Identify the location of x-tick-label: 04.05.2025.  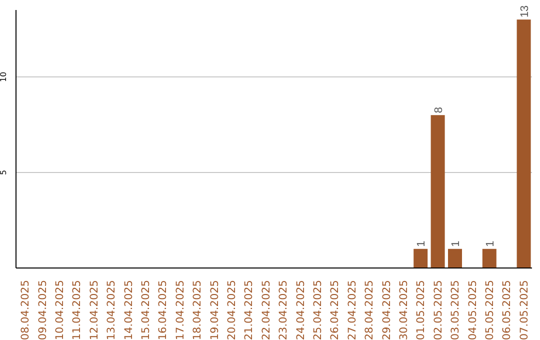
(472, 310).